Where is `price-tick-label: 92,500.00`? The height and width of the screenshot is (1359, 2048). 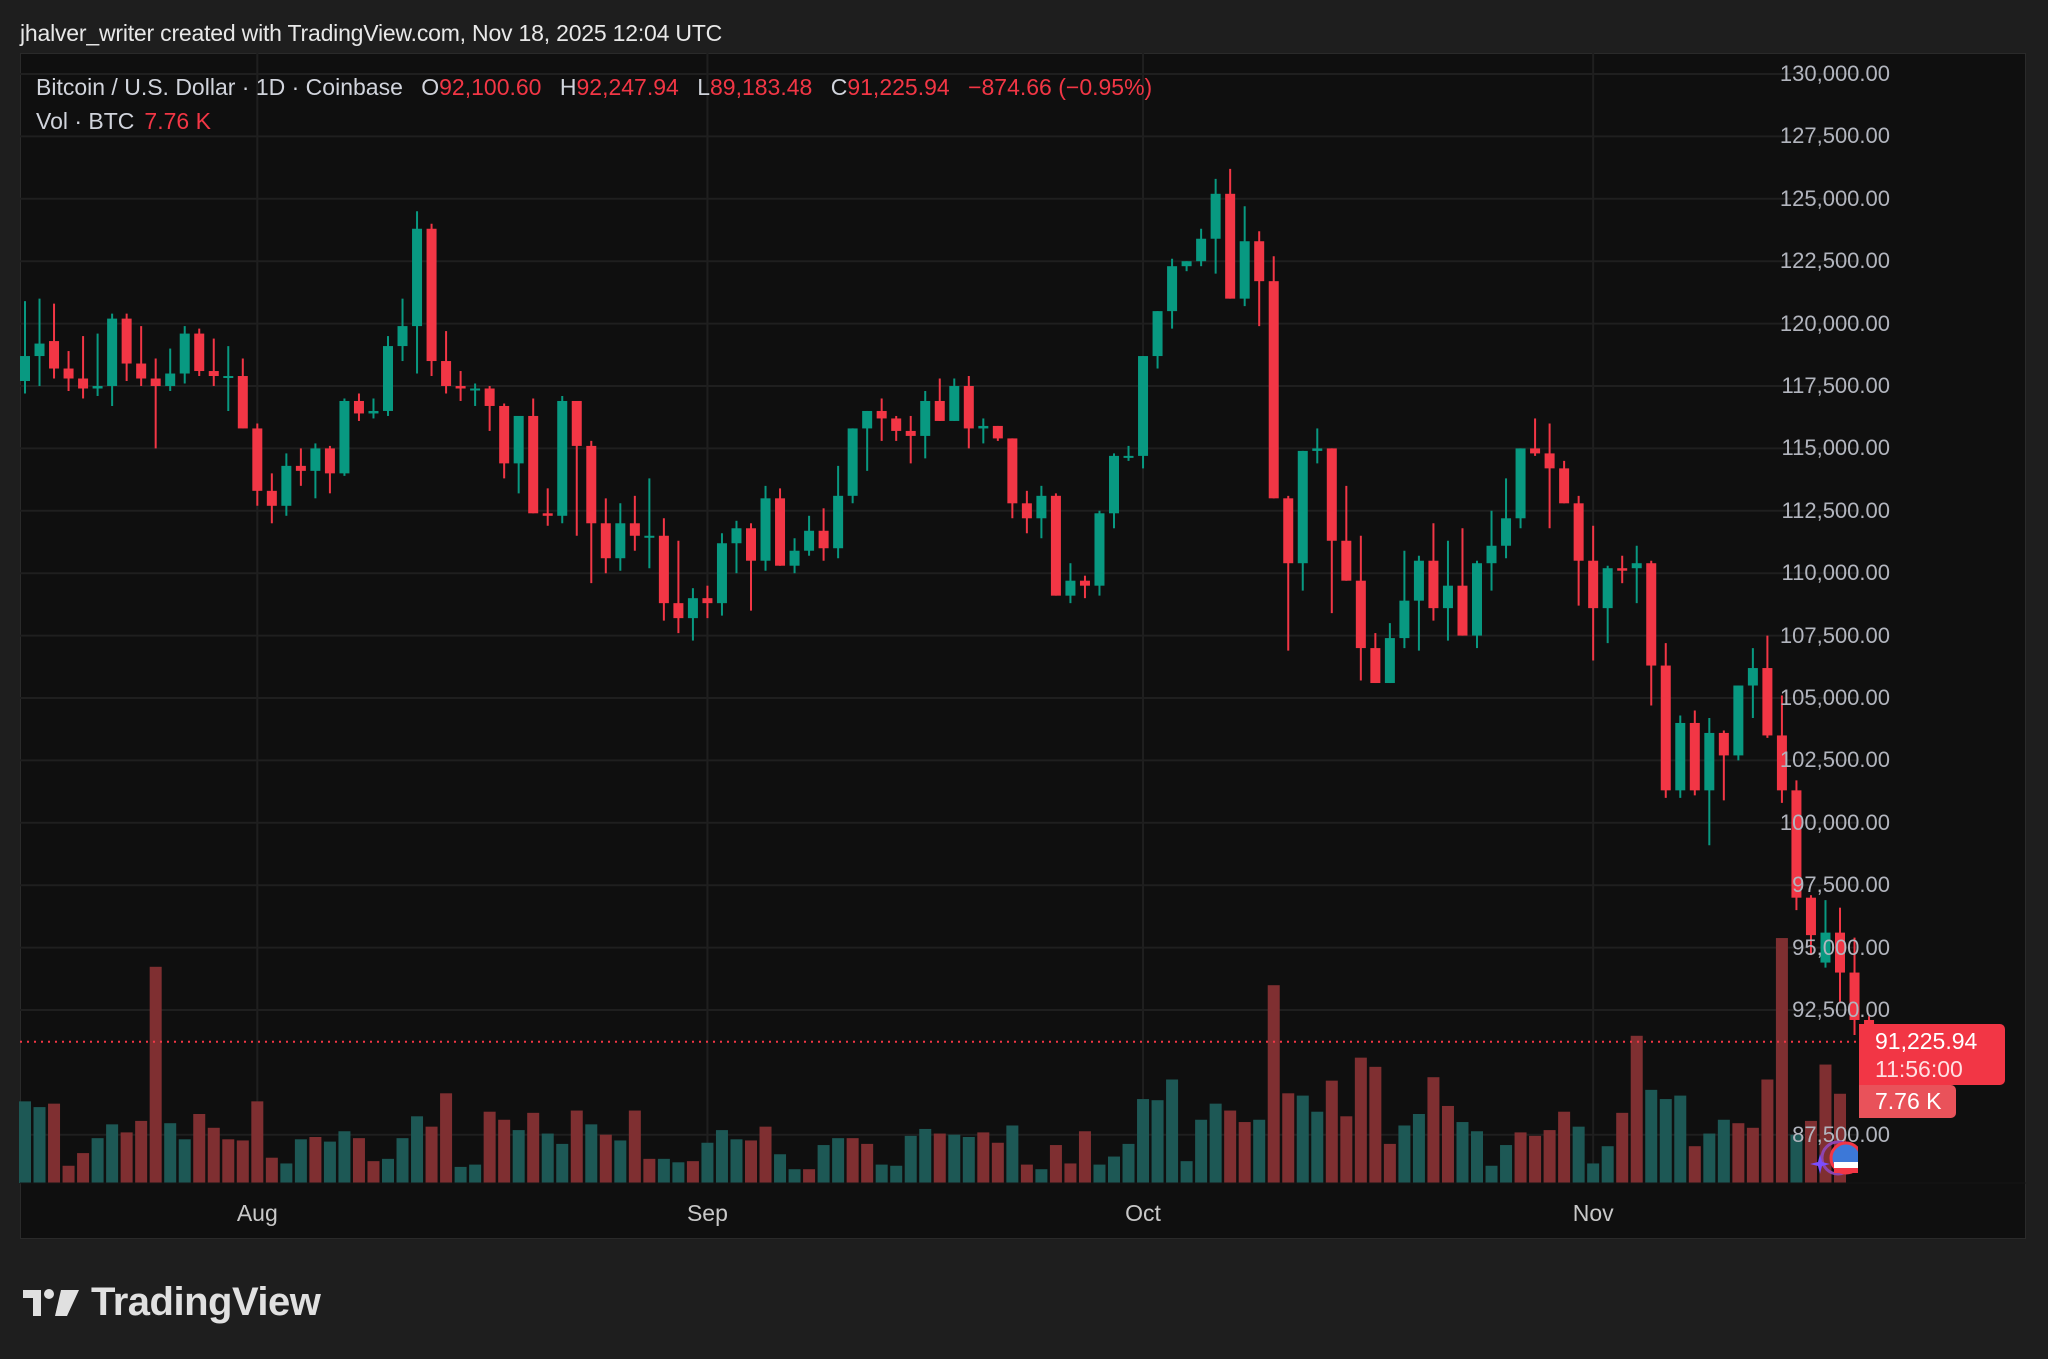
price-tick-label: 92,500.00 is located at coordinates (1841, 1009).